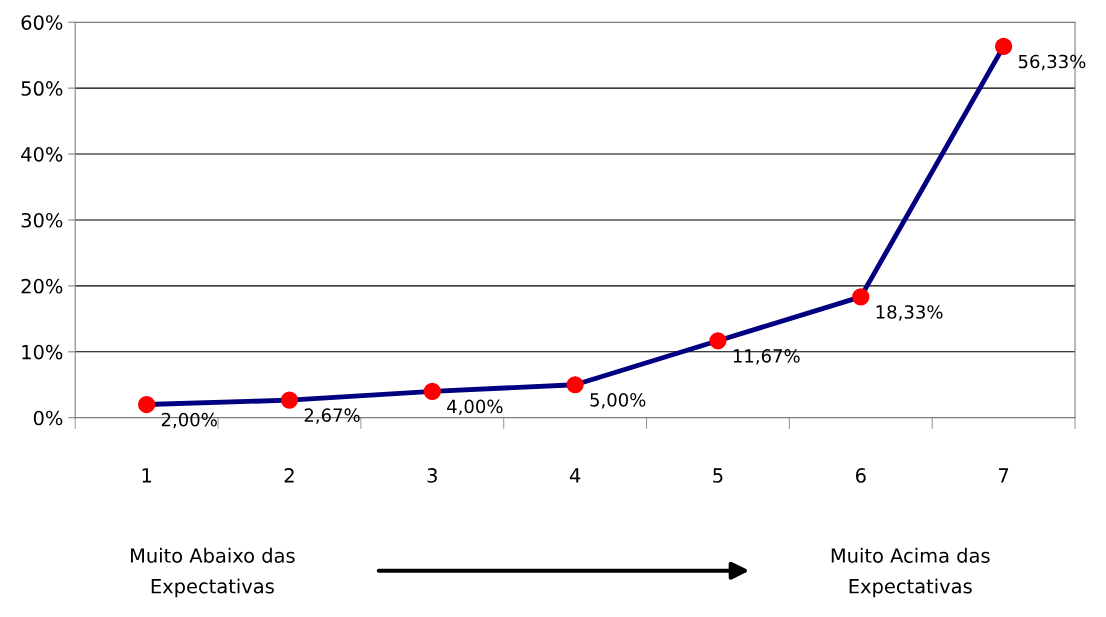  I want to click on x-tick-label: 4, so click(575, 475).